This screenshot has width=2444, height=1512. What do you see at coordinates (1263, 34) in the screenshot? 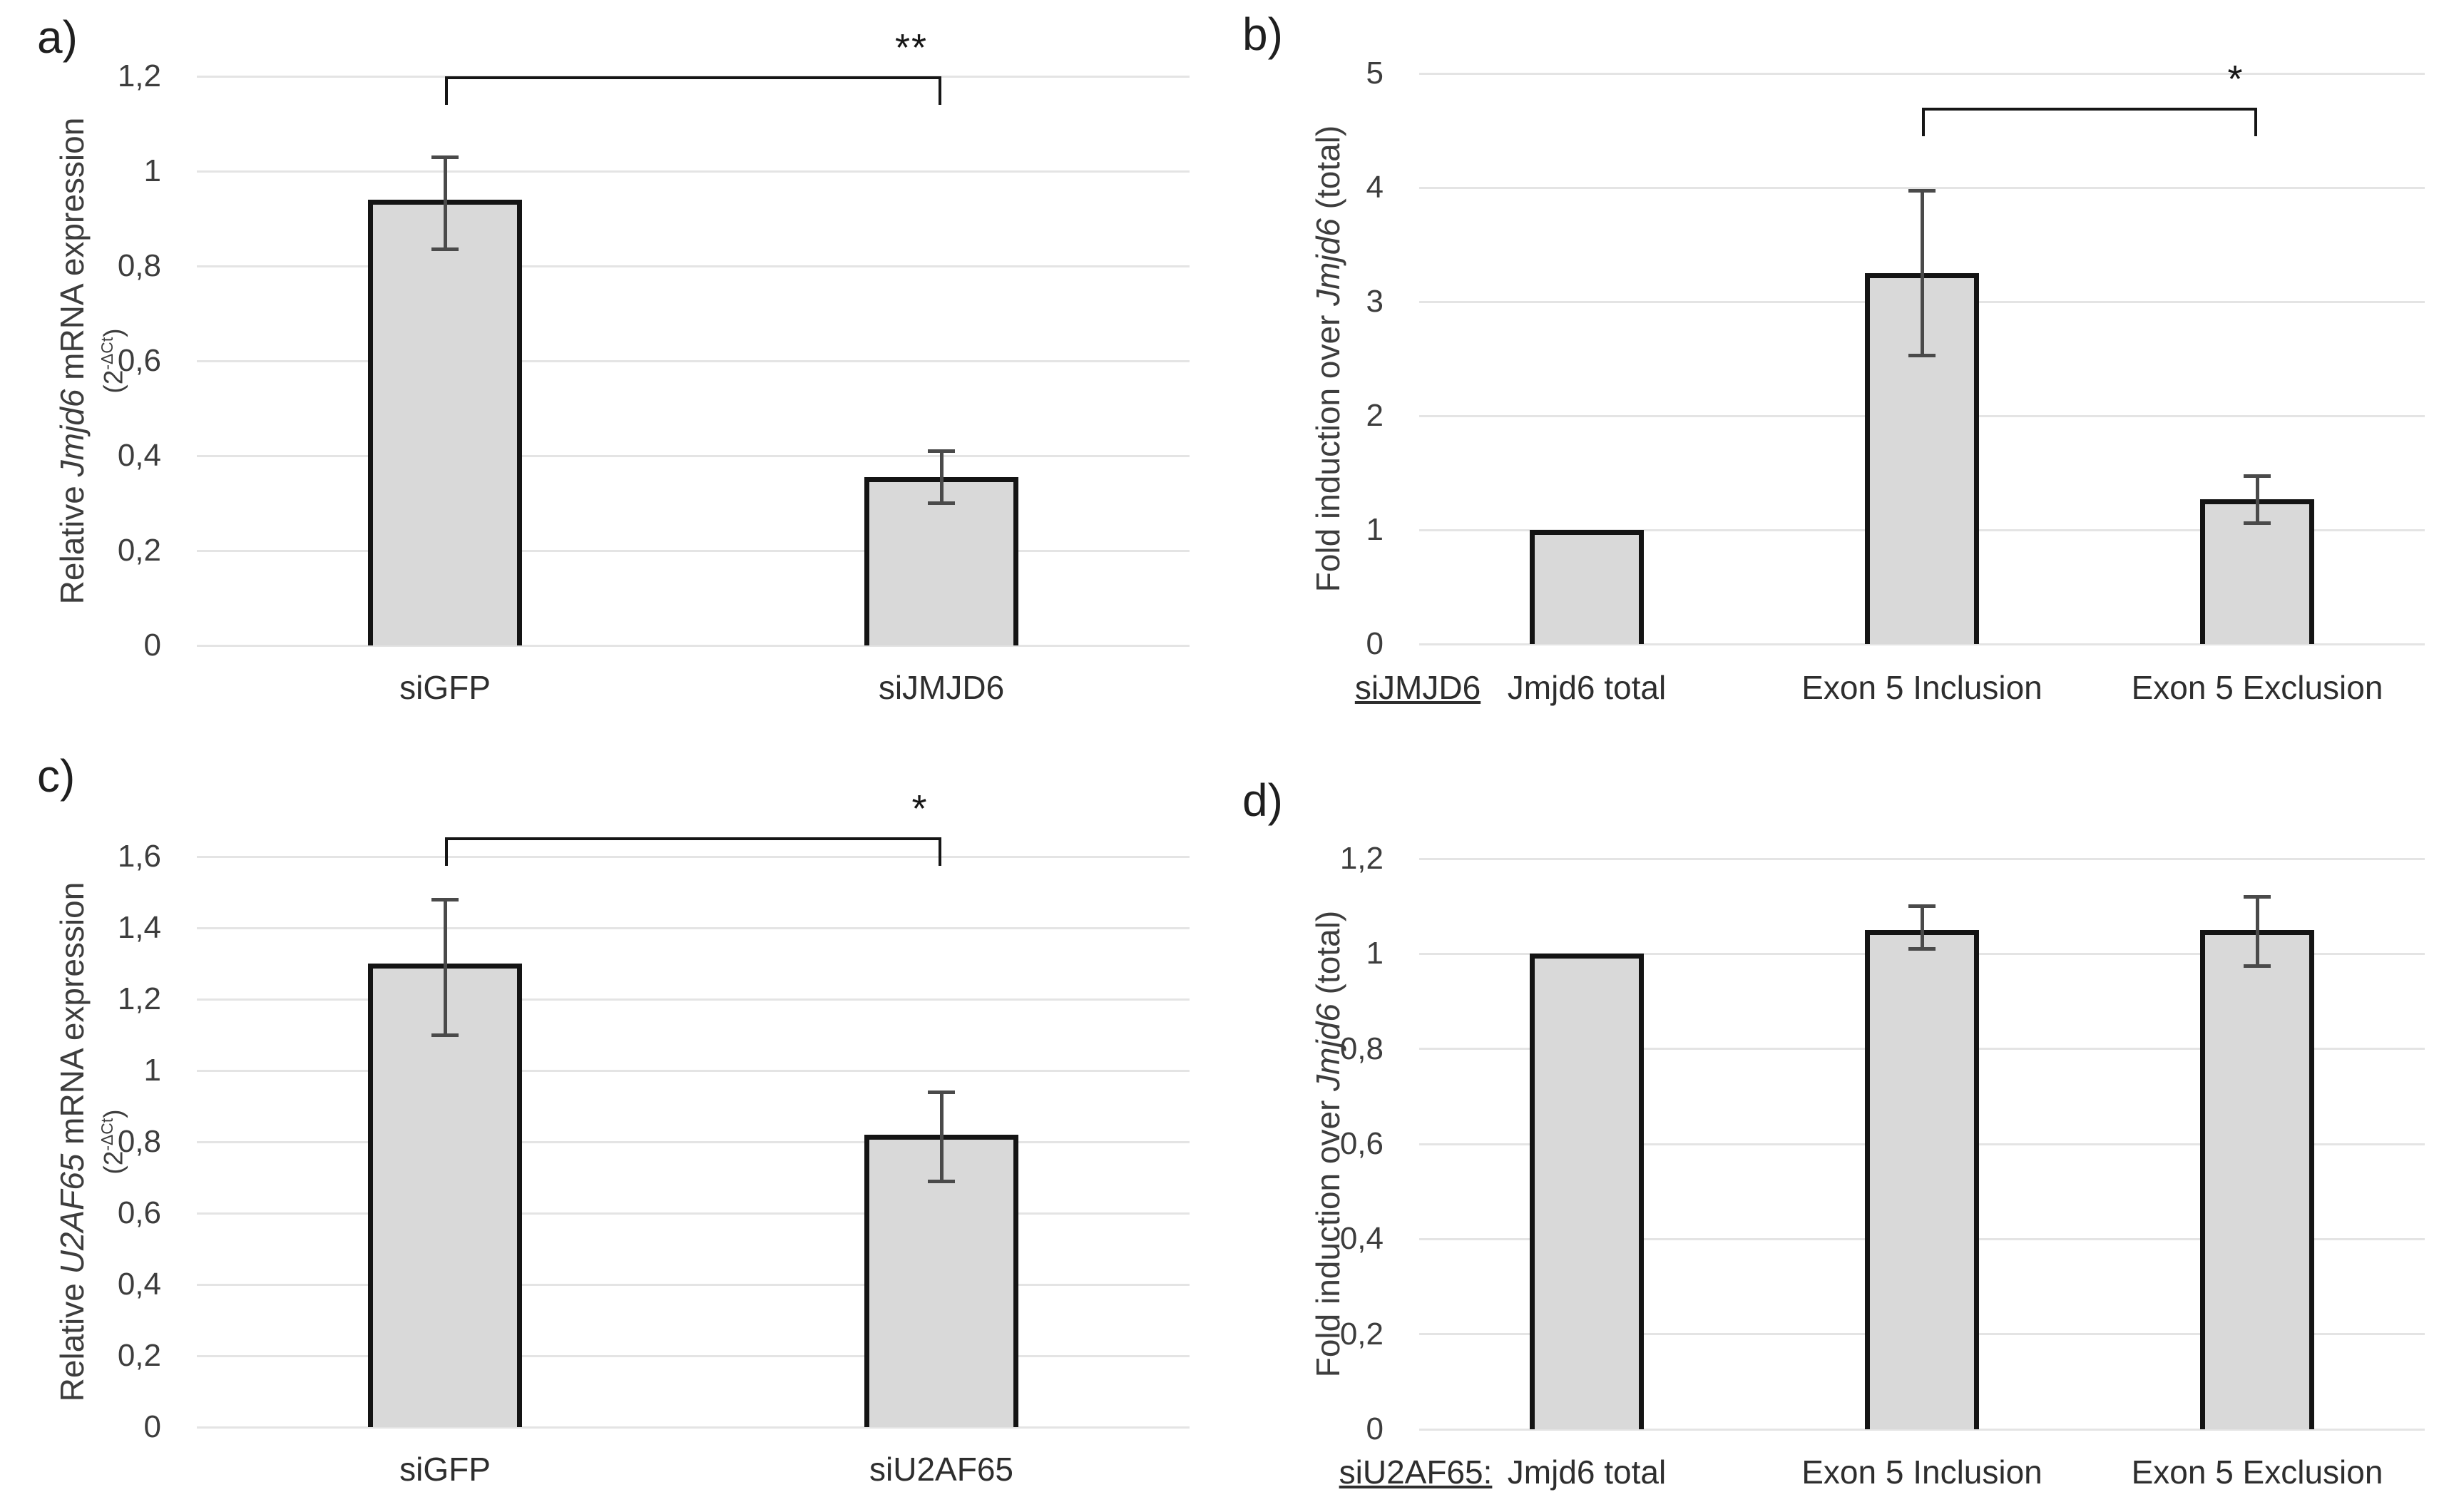
I see `panel-letter-b: b)` at bounding box center [1263, 34].